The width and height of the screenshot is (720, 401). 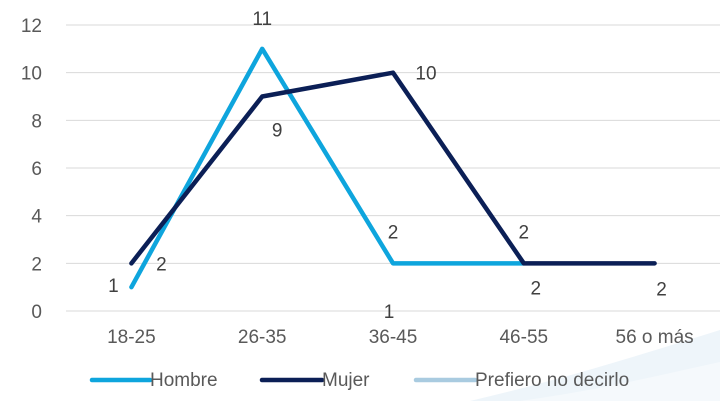 What do you see at coordinates (36, 121) in the screenshot?
I see `y-tick-label: 8` at bounding box center [36, 121].